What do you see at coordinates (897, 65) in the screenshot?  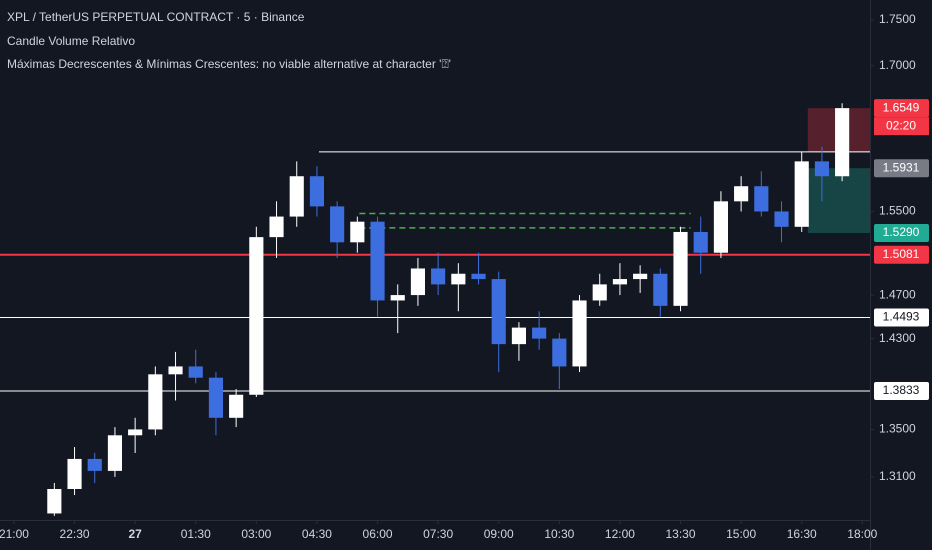 I see `y-tick-label: 1.7000` at bounding box center [897, 65].